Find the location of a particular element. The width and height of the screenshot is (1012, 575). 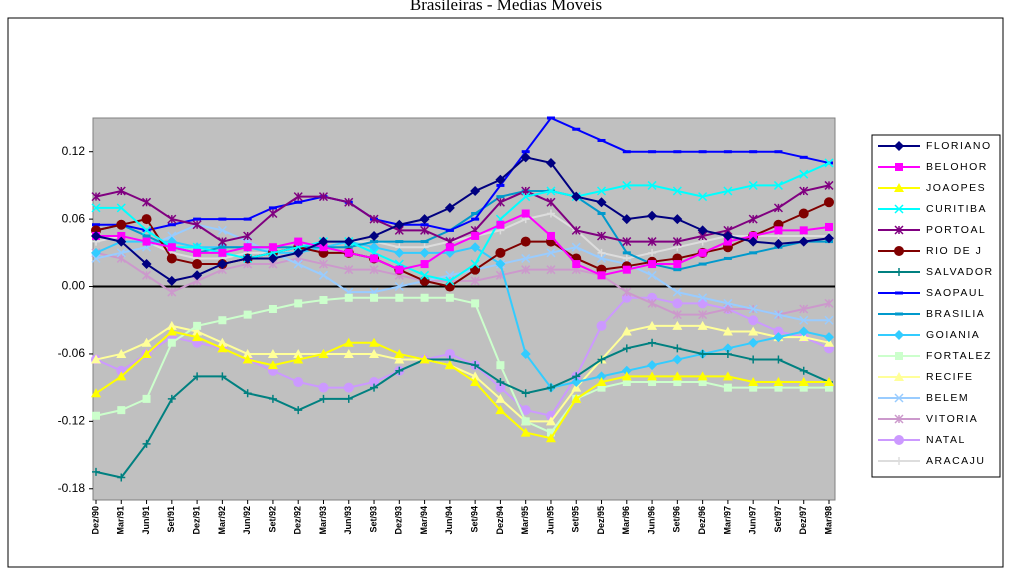

y-tick-label: -0.12 is located at coordinates (72, 421).